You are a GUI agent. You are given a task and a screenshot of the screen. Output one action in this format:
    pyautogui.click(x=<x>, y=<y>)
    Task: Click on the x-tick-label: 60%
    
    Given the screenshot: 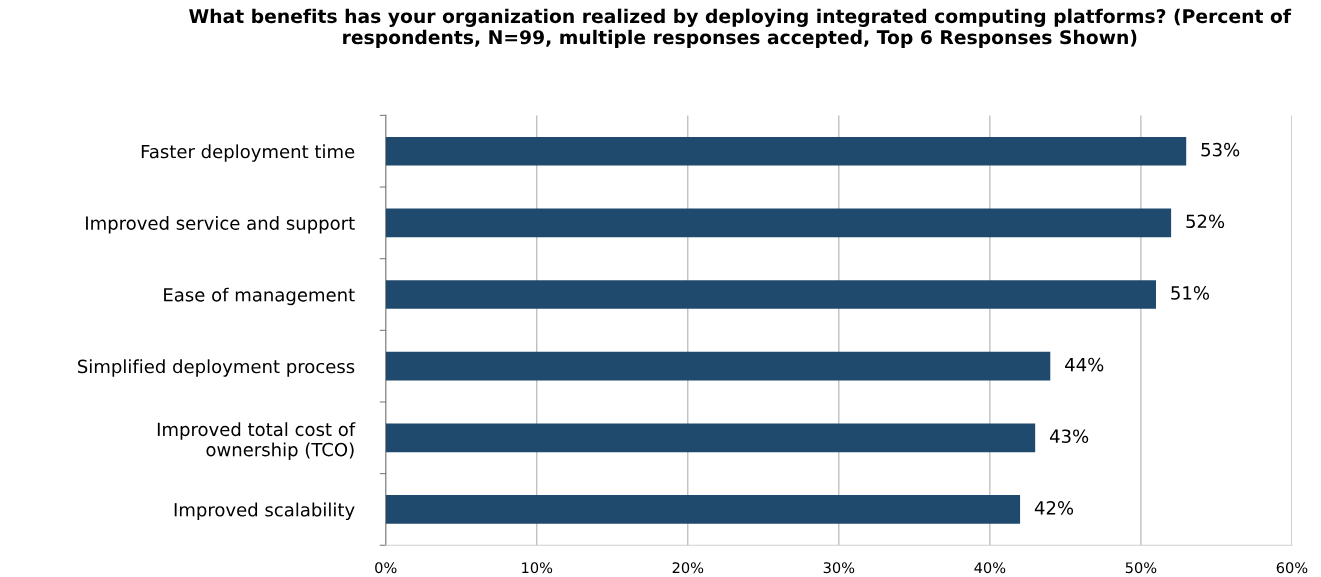 What is the action you would take?
    pyautogui.click(x=1292, y=568)
    